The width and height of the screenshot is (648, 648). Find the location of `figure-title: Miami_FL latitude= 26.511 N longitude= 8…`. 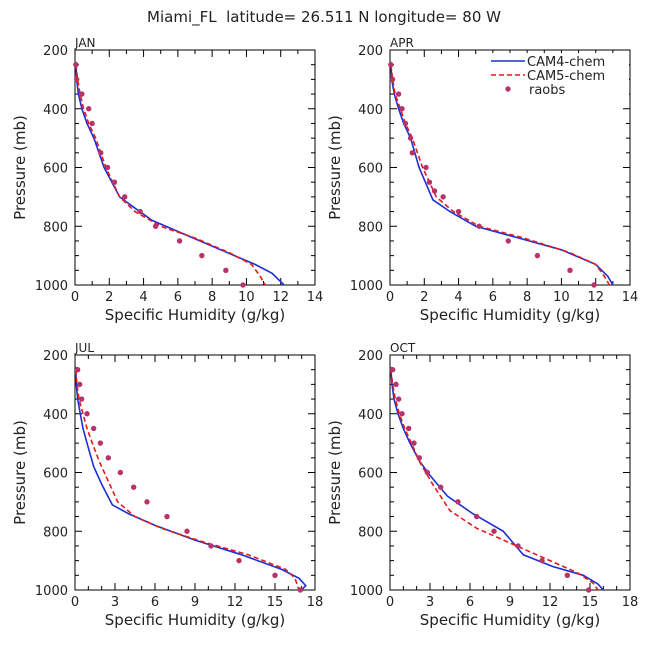

figure-title: Miami_FL latitude= 26.511 N longitude= 8… is located at coordinates (324, 17).